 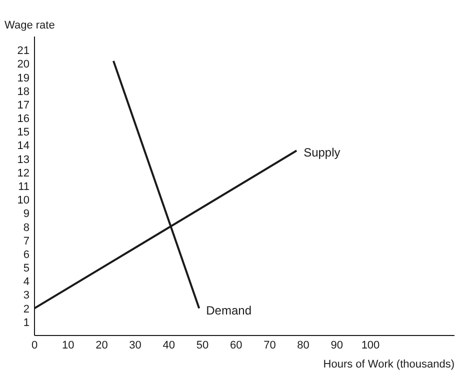 I want to click on x-tick-label: 20, so click(x=102, y=346).